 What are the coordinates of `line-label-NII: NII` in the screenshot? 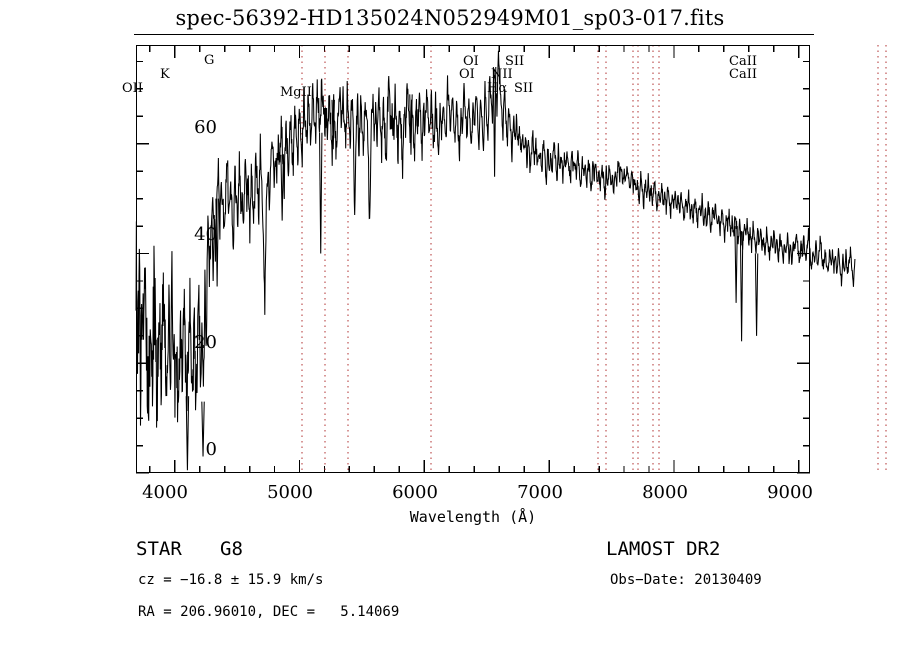 It's located at (502, 74).